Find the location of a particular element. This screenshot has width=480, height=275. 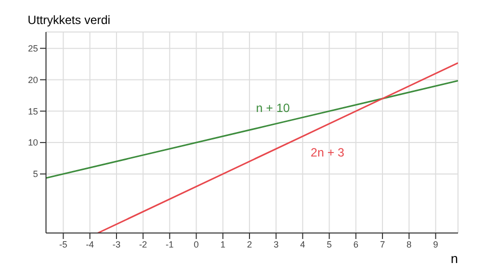

y-tick-label: 15 is located at coordinates (33, 111).